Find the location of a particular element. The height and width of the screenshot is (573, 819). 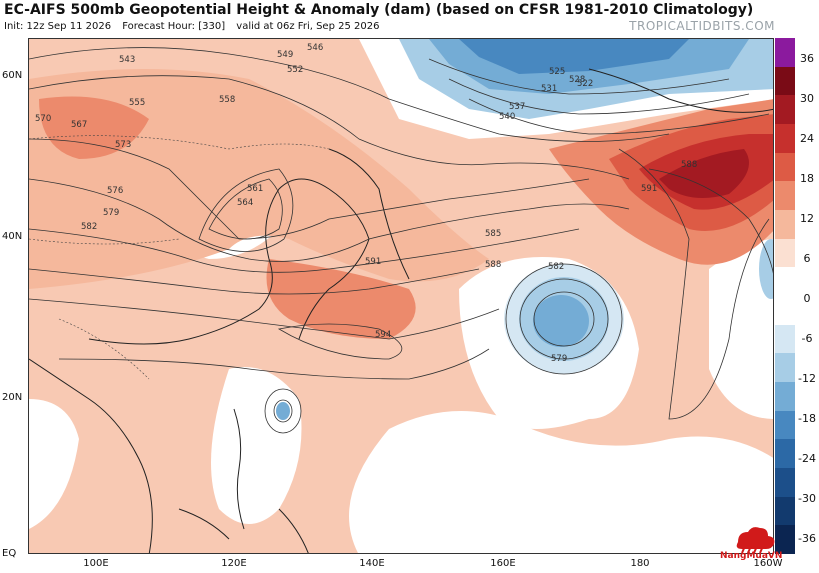

colorbar is located at coordinates (785, 296).